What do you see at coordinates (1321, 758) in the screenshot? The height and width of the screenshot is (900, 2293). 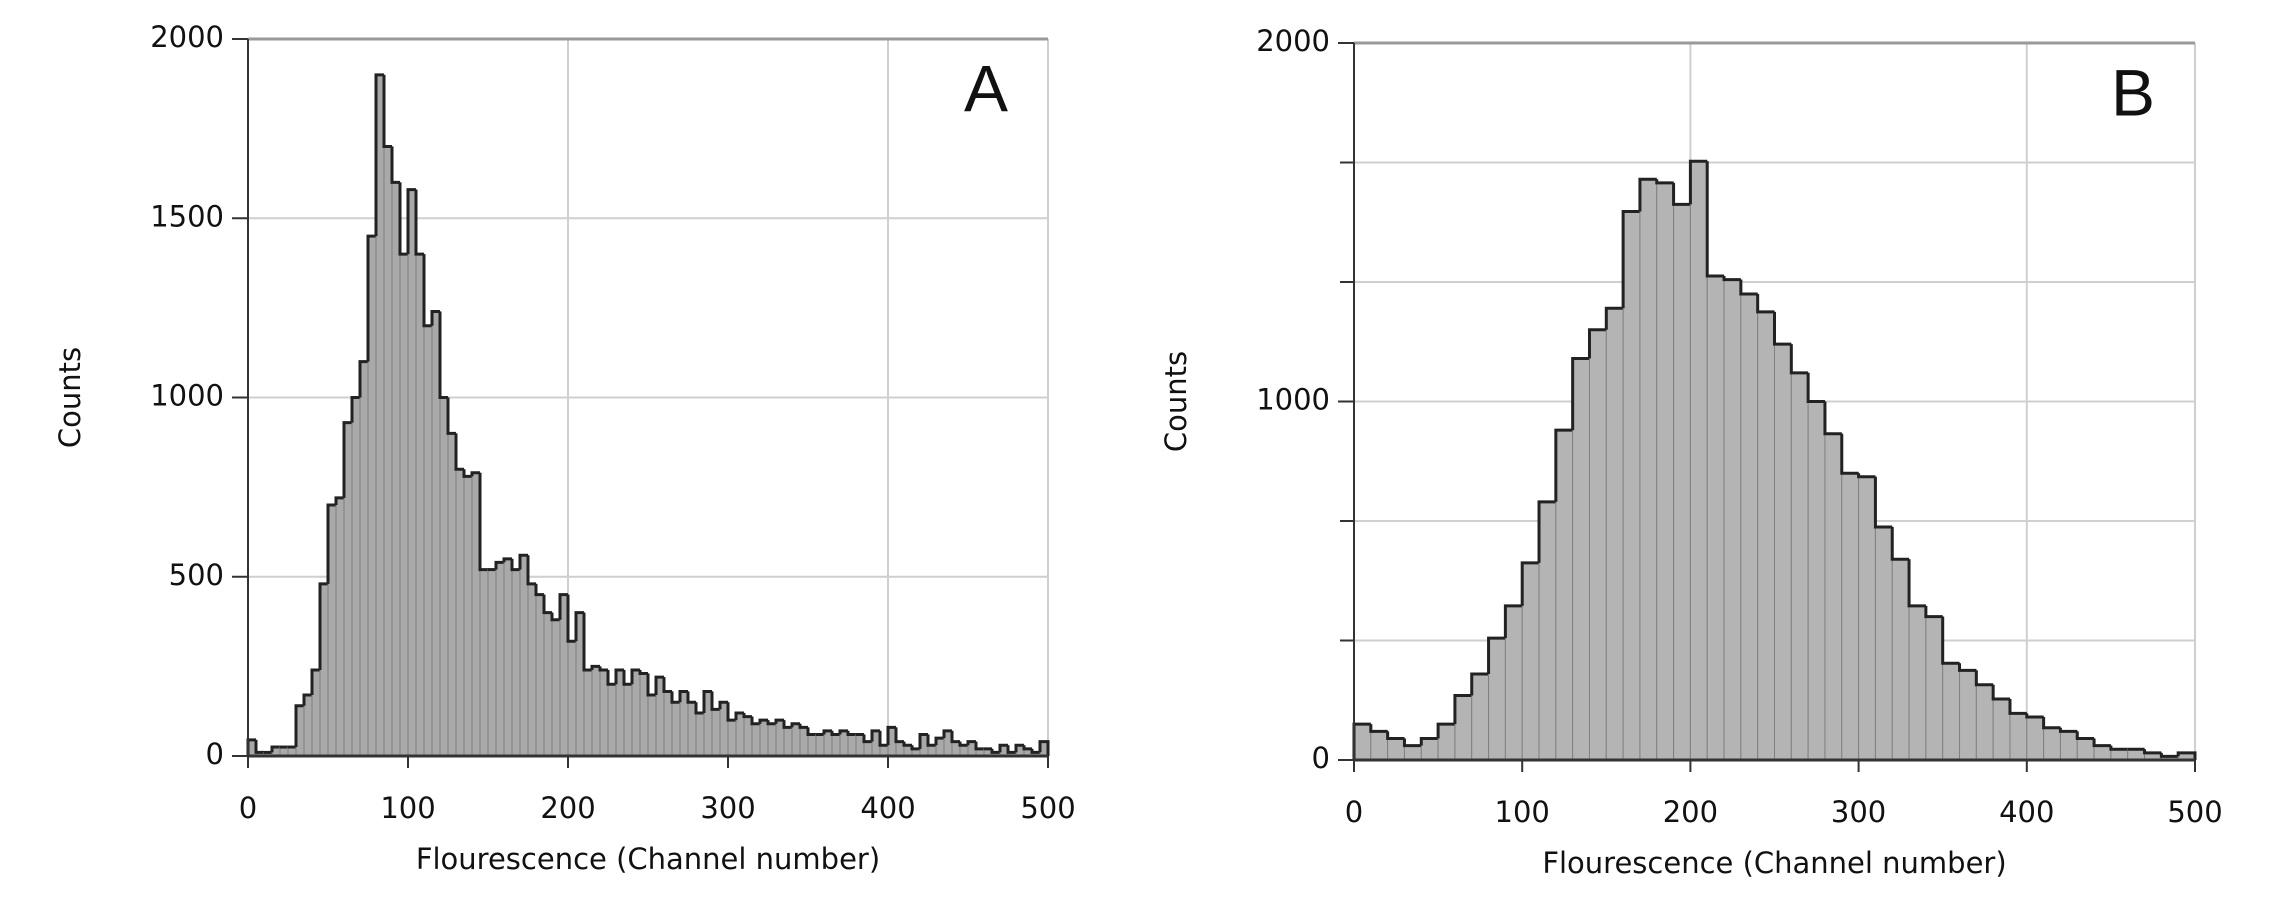 I see `y-tick-label: 0` at bounding box center [1321, 758].